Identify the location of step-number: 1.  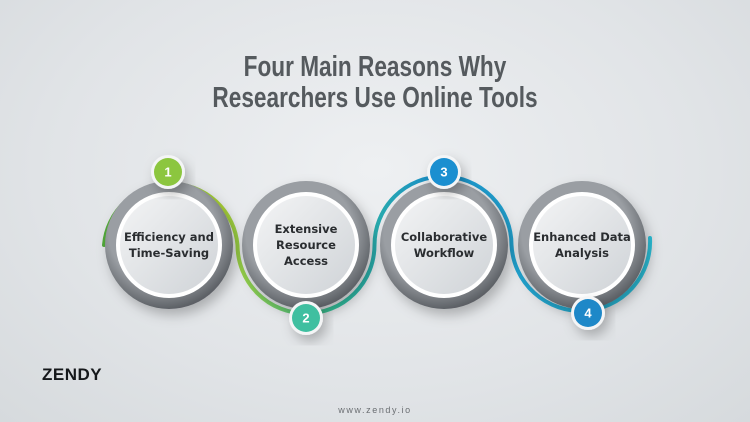
(168, 172).